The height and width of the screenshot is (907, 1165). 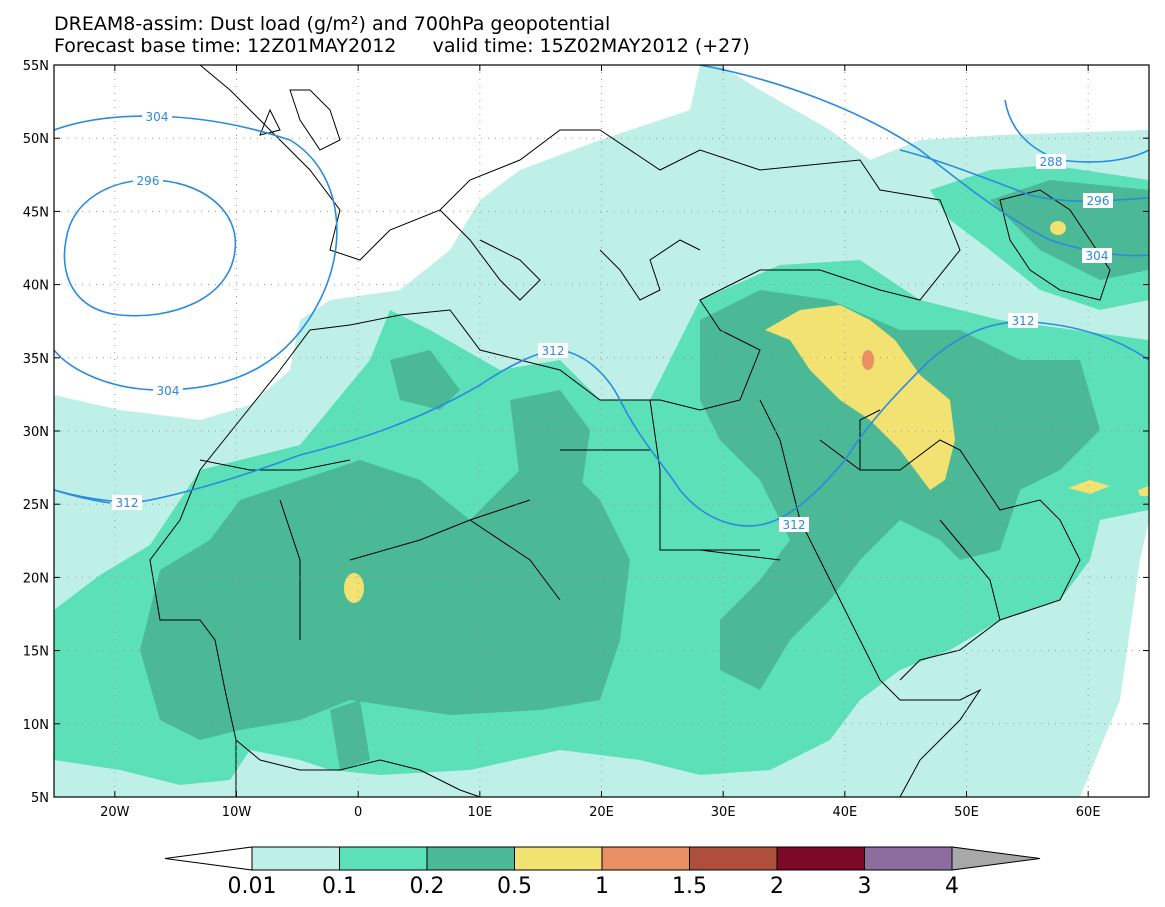 I want to click on lon-tick-label: 0, so click(x=358, y=812).